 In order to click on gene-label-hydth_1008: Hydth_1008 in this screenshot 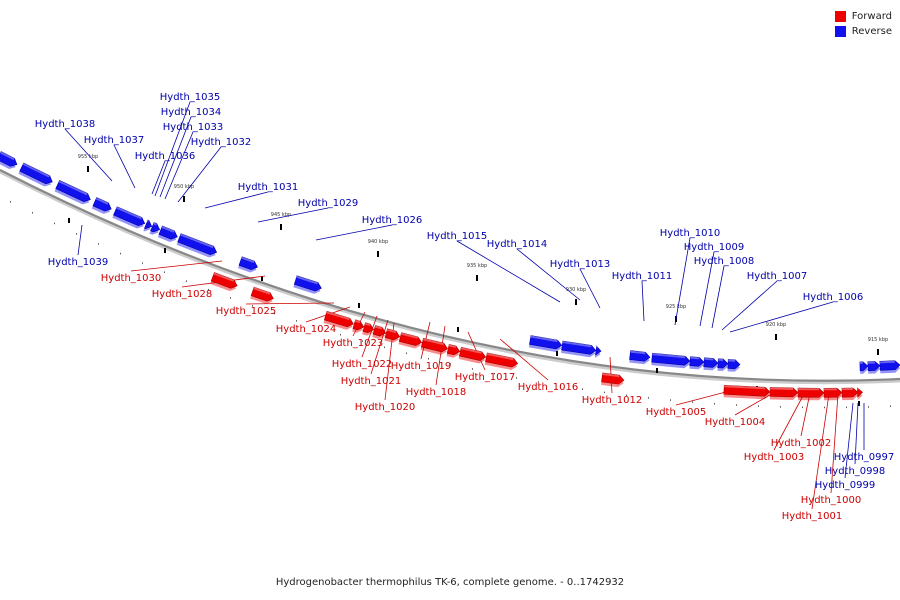, I will do `click(724, 261)`.